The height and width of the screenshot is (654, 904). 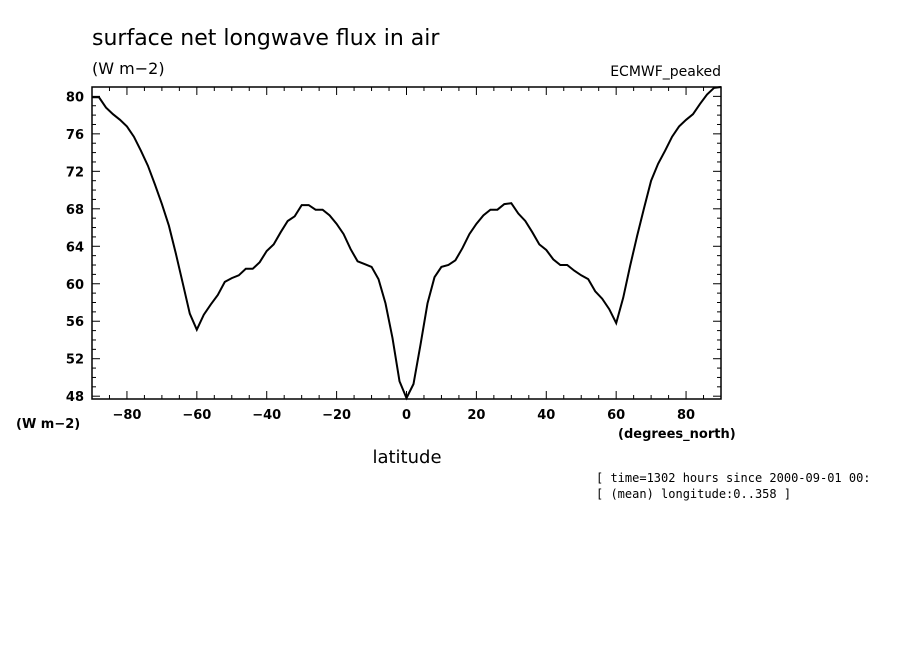 I want to click on y-tick-label: 68, so click(x=75, y=210).